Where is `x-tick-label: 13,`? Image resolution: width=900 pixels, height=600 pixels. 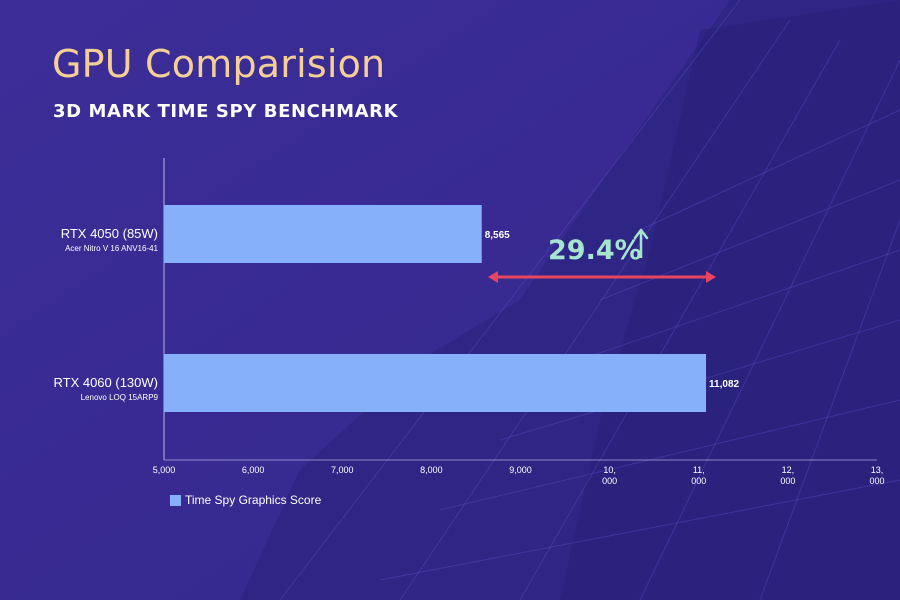 x-tick-label: 13, is located at coordinates (877, 470).